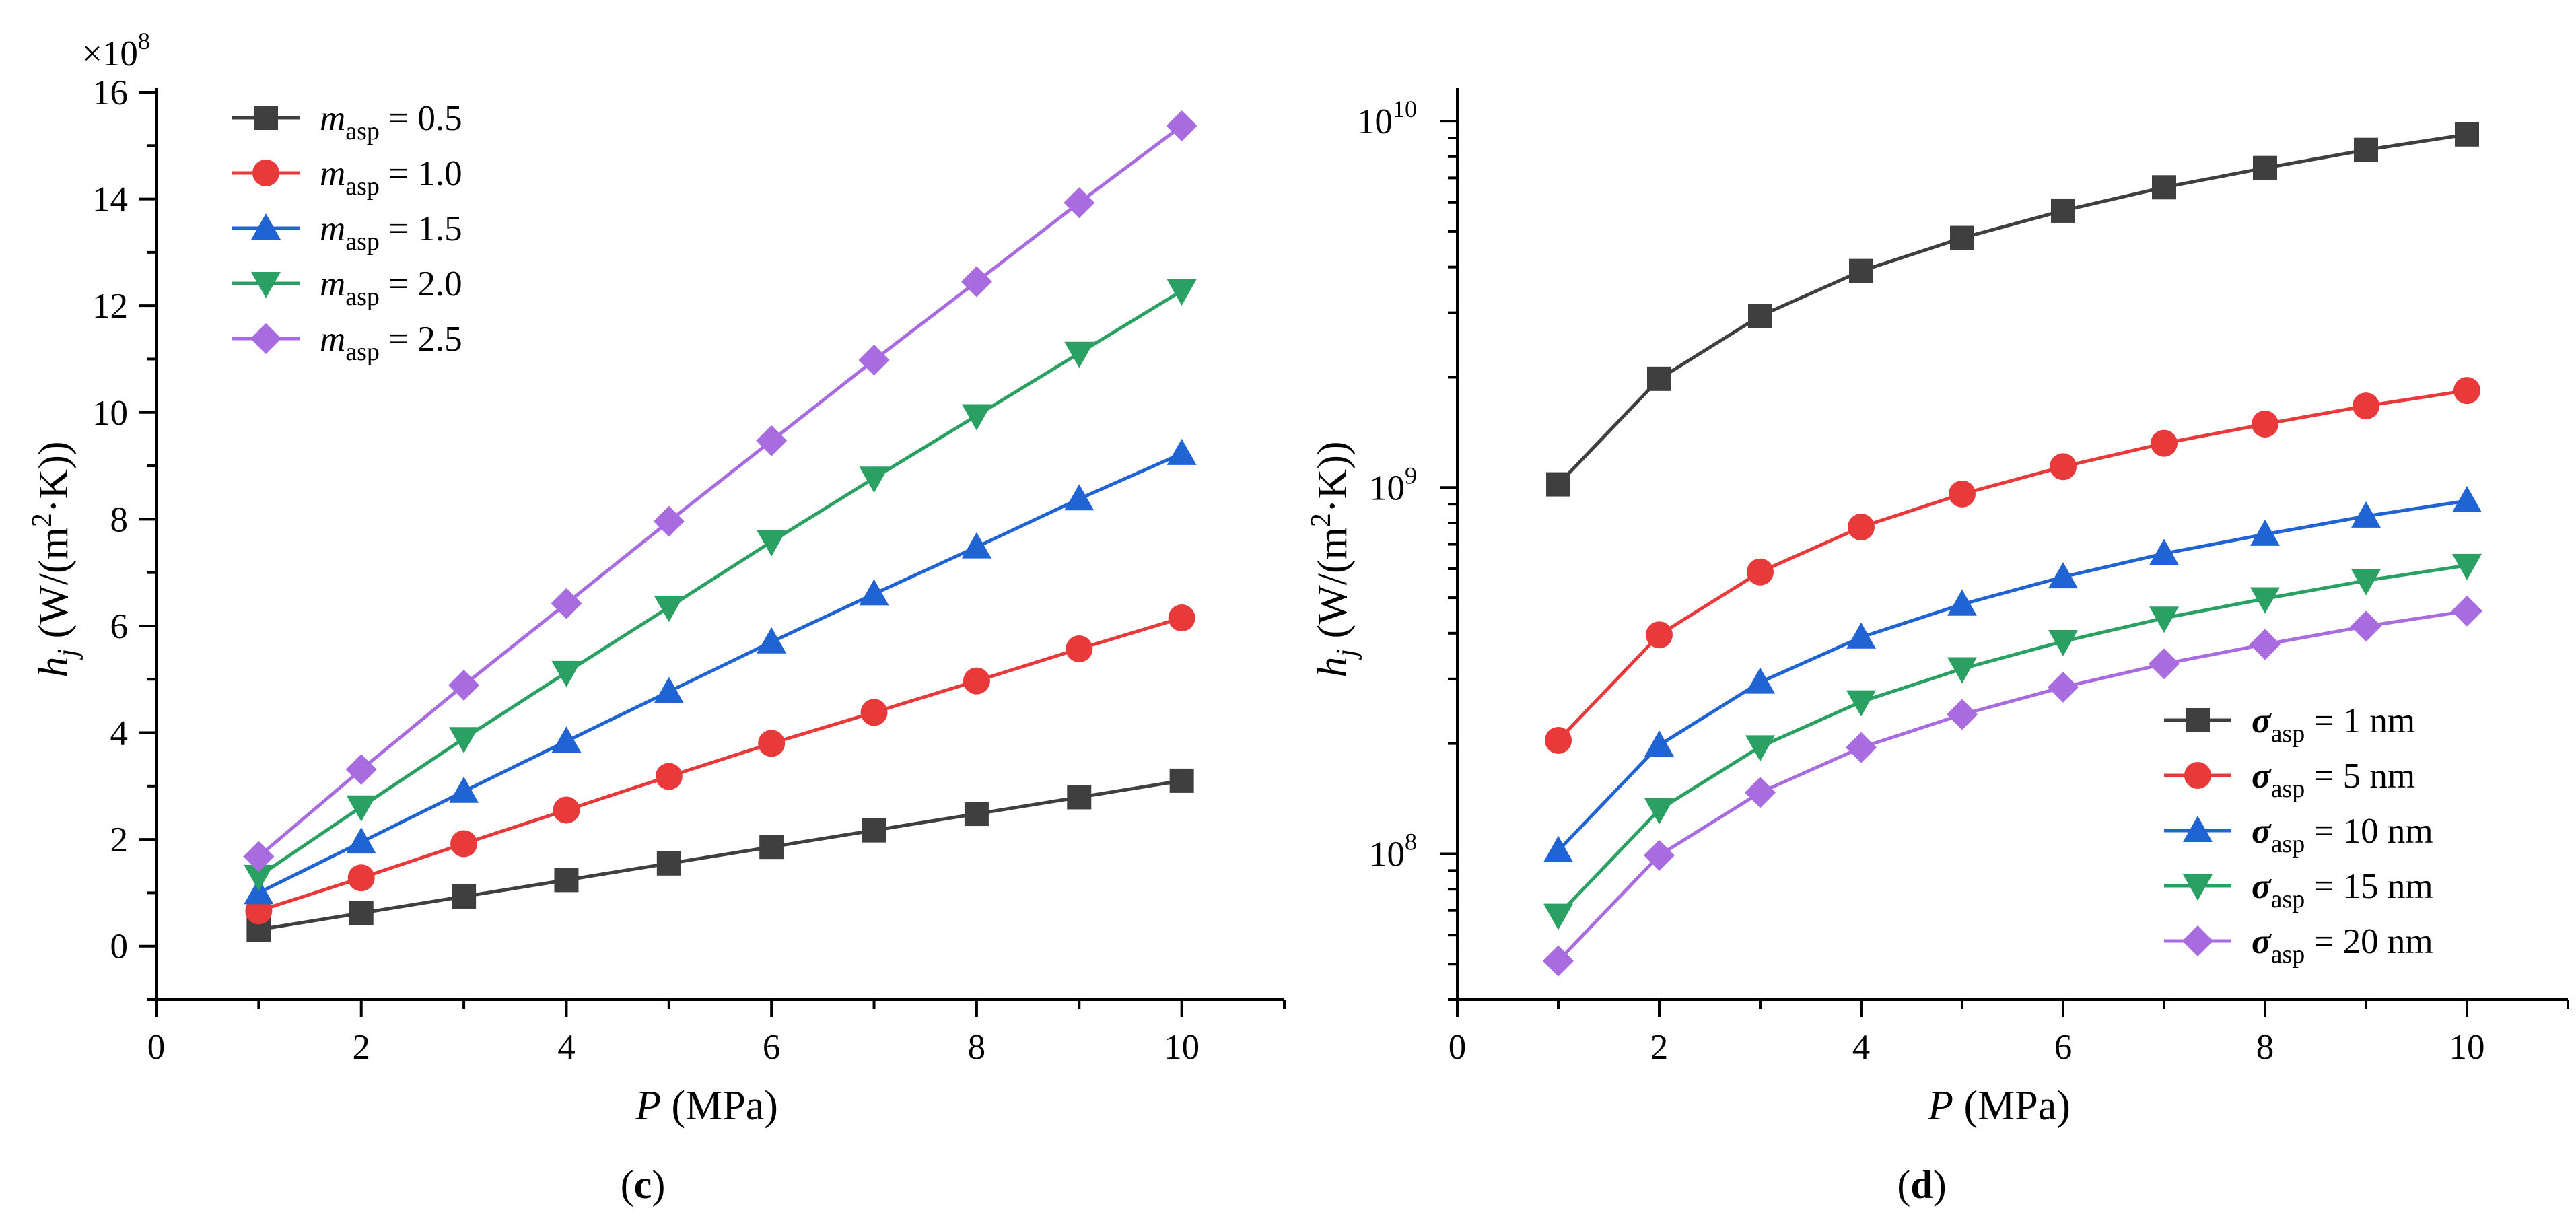 The height and width of the screenshot is (1225, 2576). Describe the element at coordinates (119, 734) in the screenshot. I see `y-tick-label: 4` at that location.